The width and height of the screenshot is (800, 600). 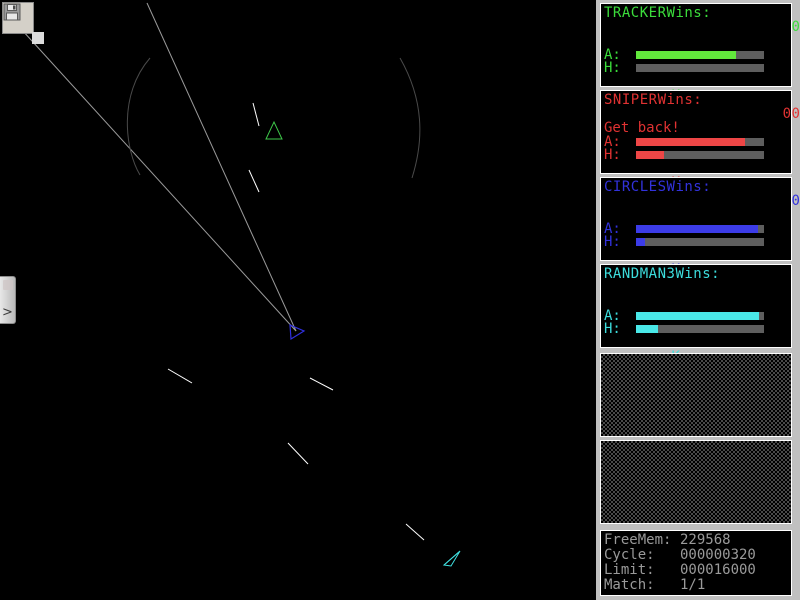 I want to click on stat-row-freemem: FreeMem: 229568, so click(x=696, y=540).